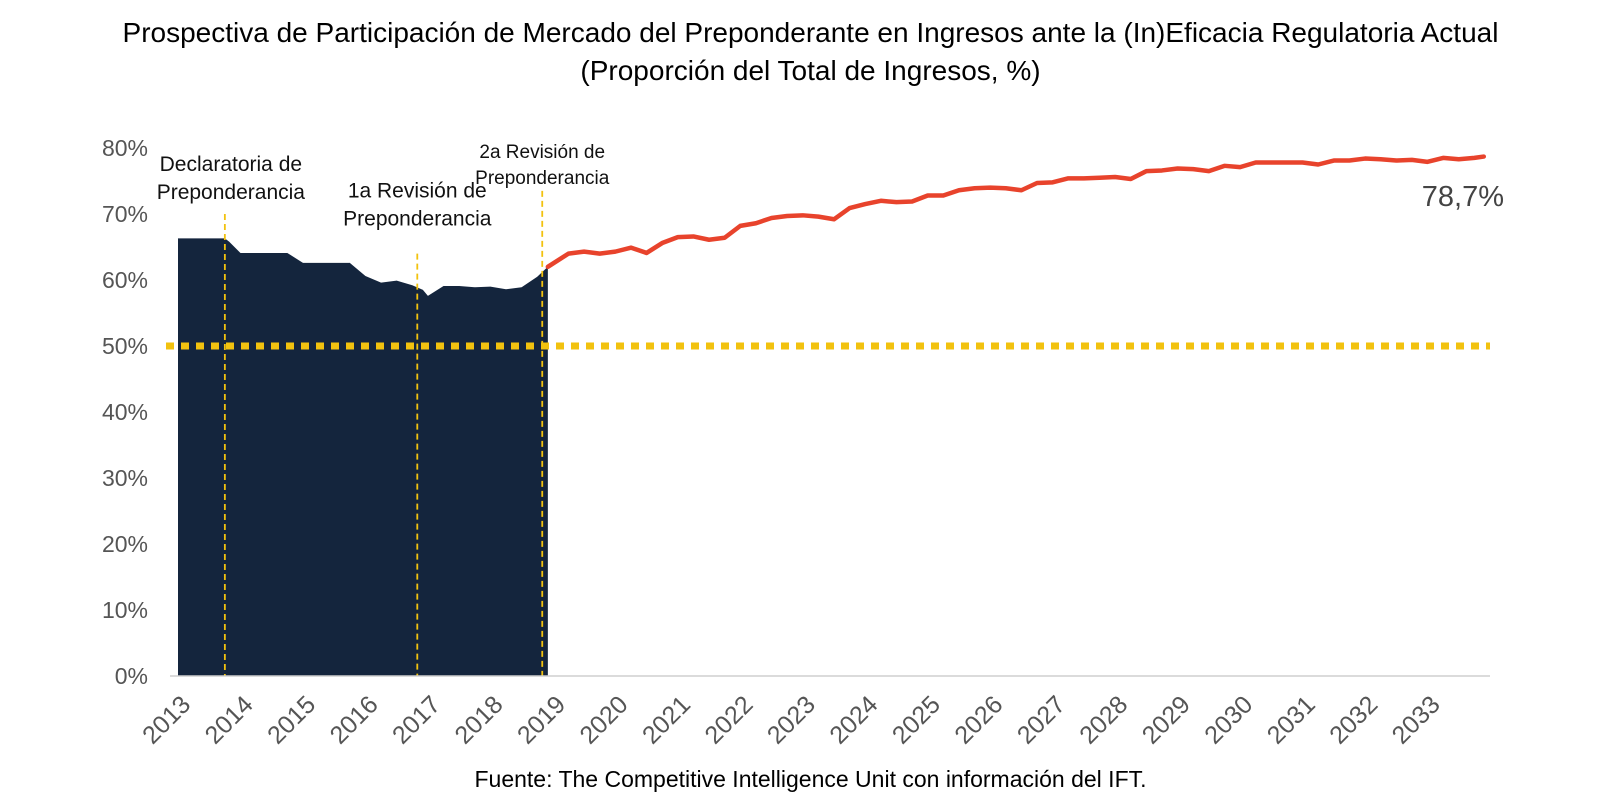 Image resolution: width=1621 pixels, height=804 pixels. What do you see at coordinates (666, 719) in the screenshot?
I see `x-tick-label: 2021` at bounding box center [666, 719].